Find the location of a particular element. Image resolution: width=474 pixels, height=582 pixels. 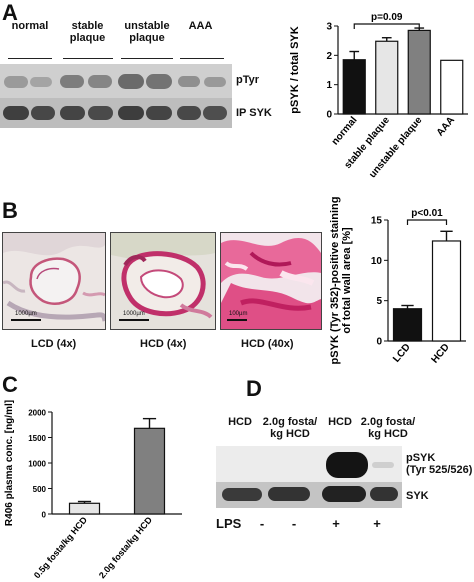

micrograph-lcd-4x: 1000µm is located at coordinates (54, 281).